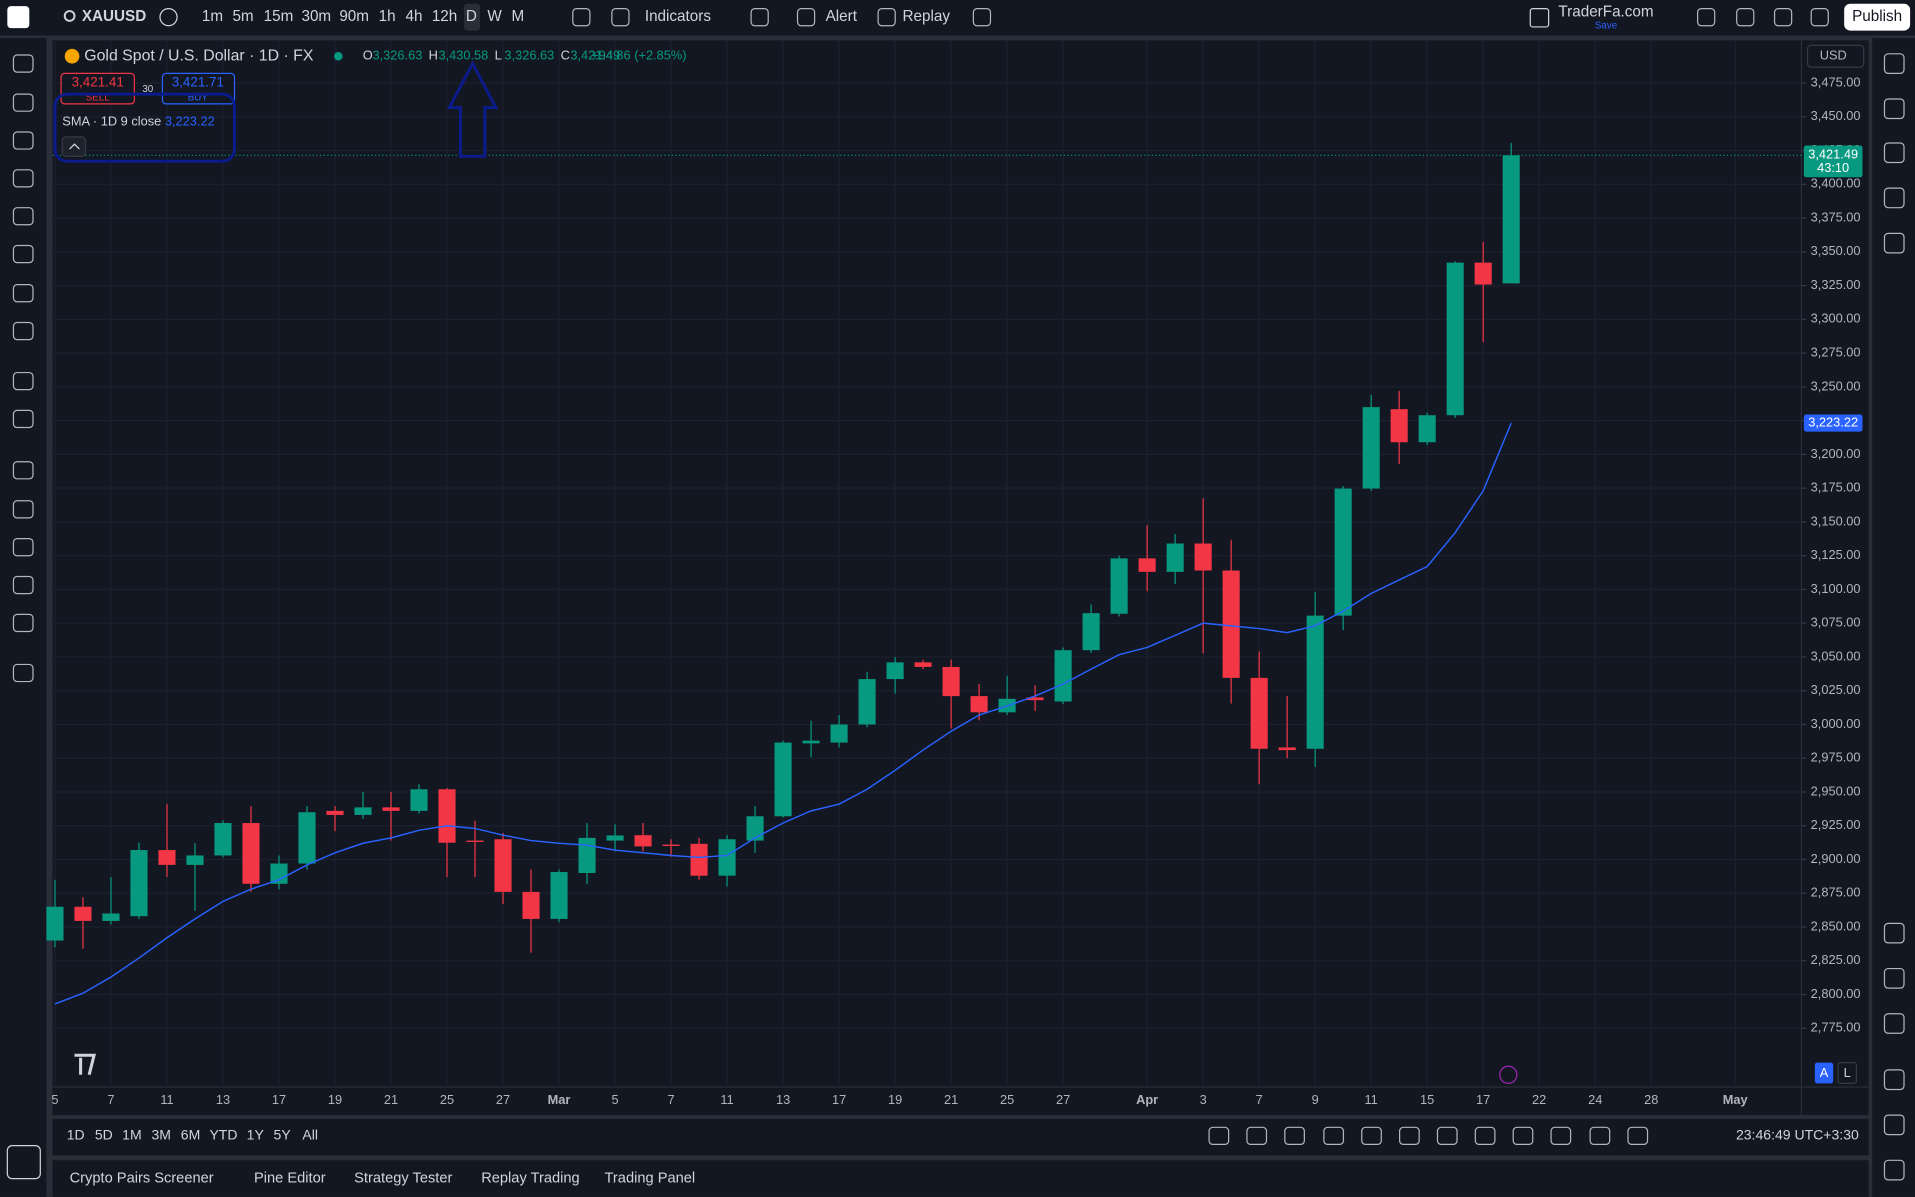  I want to click on interval-button: 15m, so click(279, 16).